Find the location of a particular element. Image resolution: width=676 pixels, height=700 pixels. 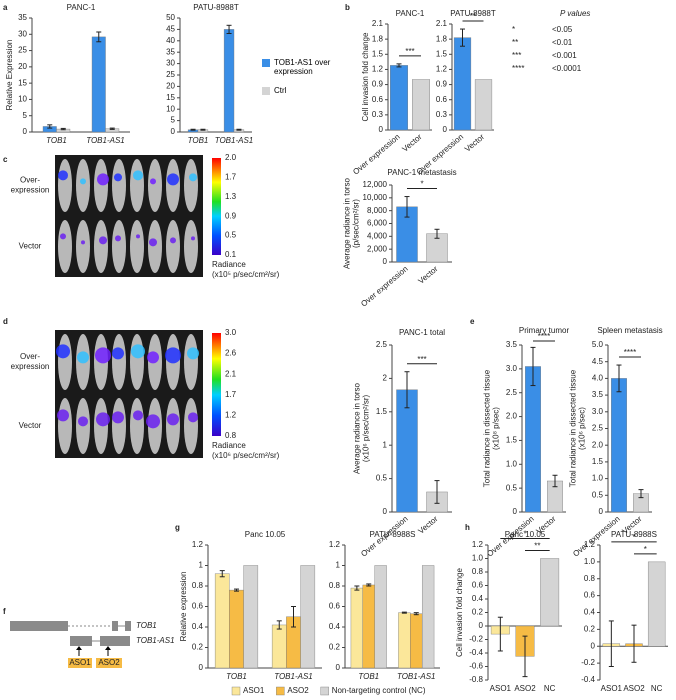

y-axis-label: (x10⁶ p/sec/cm²/sr) is located at coordinates (366, 429).